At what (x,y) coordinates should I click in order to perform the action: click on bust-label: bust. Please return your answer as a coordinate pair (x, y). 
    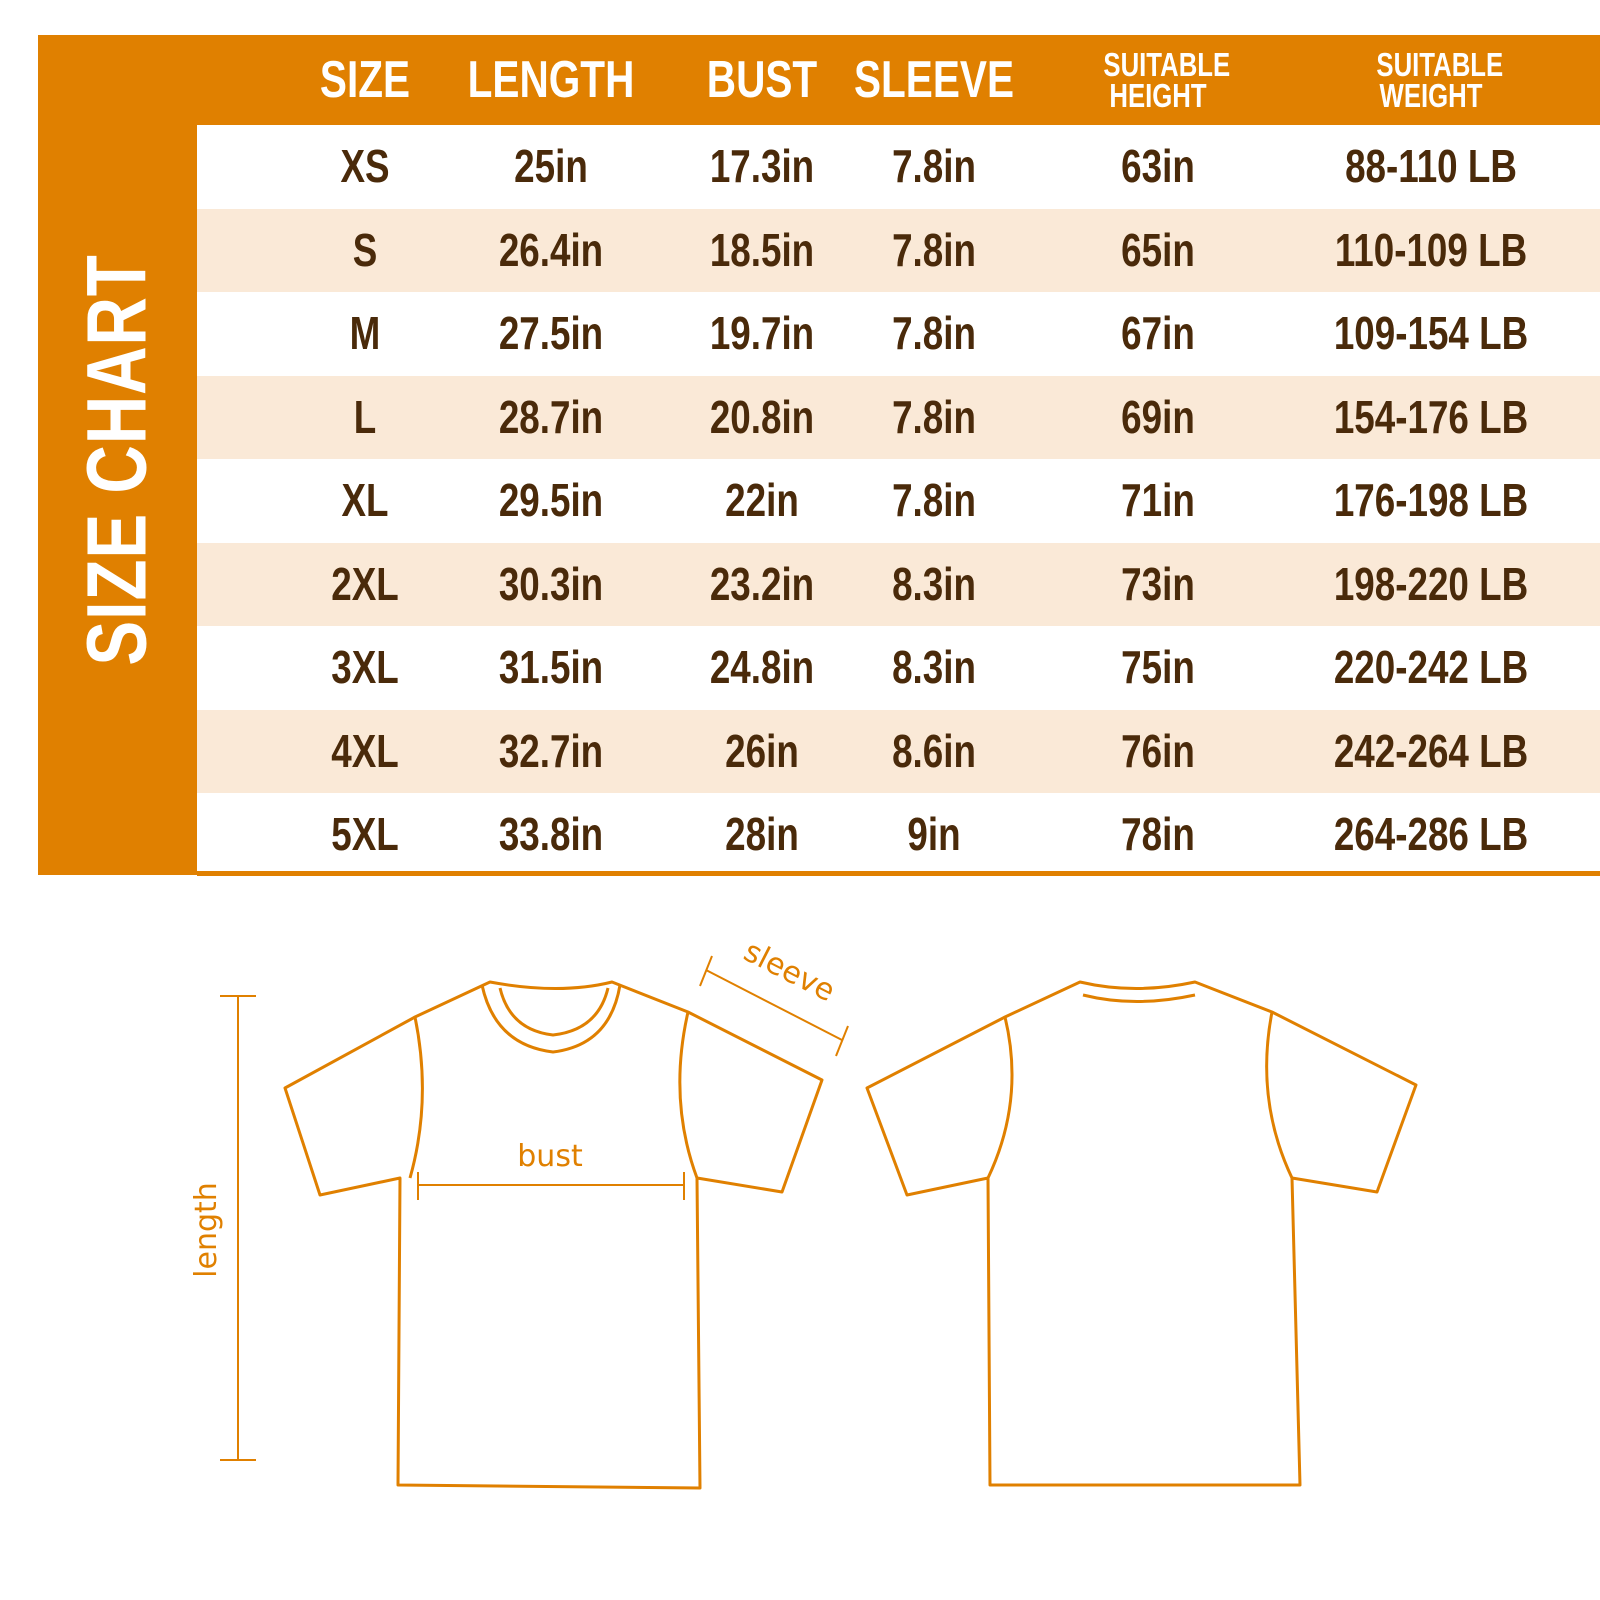
    Looking at the image, I should click on (550, 1156).